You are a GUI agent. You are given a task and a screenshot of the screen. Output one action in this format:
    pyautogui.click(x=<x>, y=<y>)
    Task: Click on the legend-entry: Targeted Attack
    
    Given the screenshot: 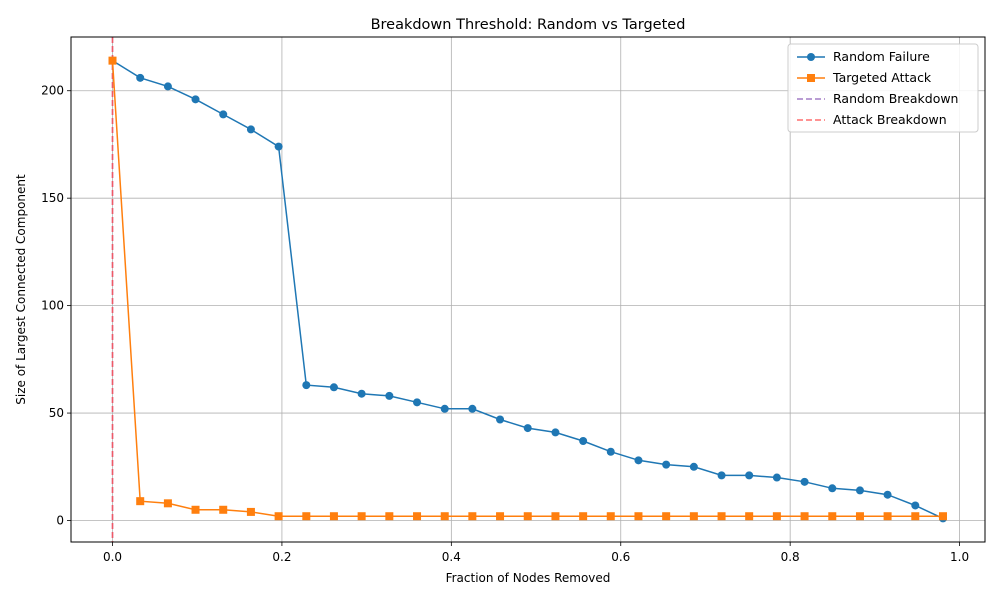 What is the action you would take?
    pyautogui.click(x=864, y=77)
    